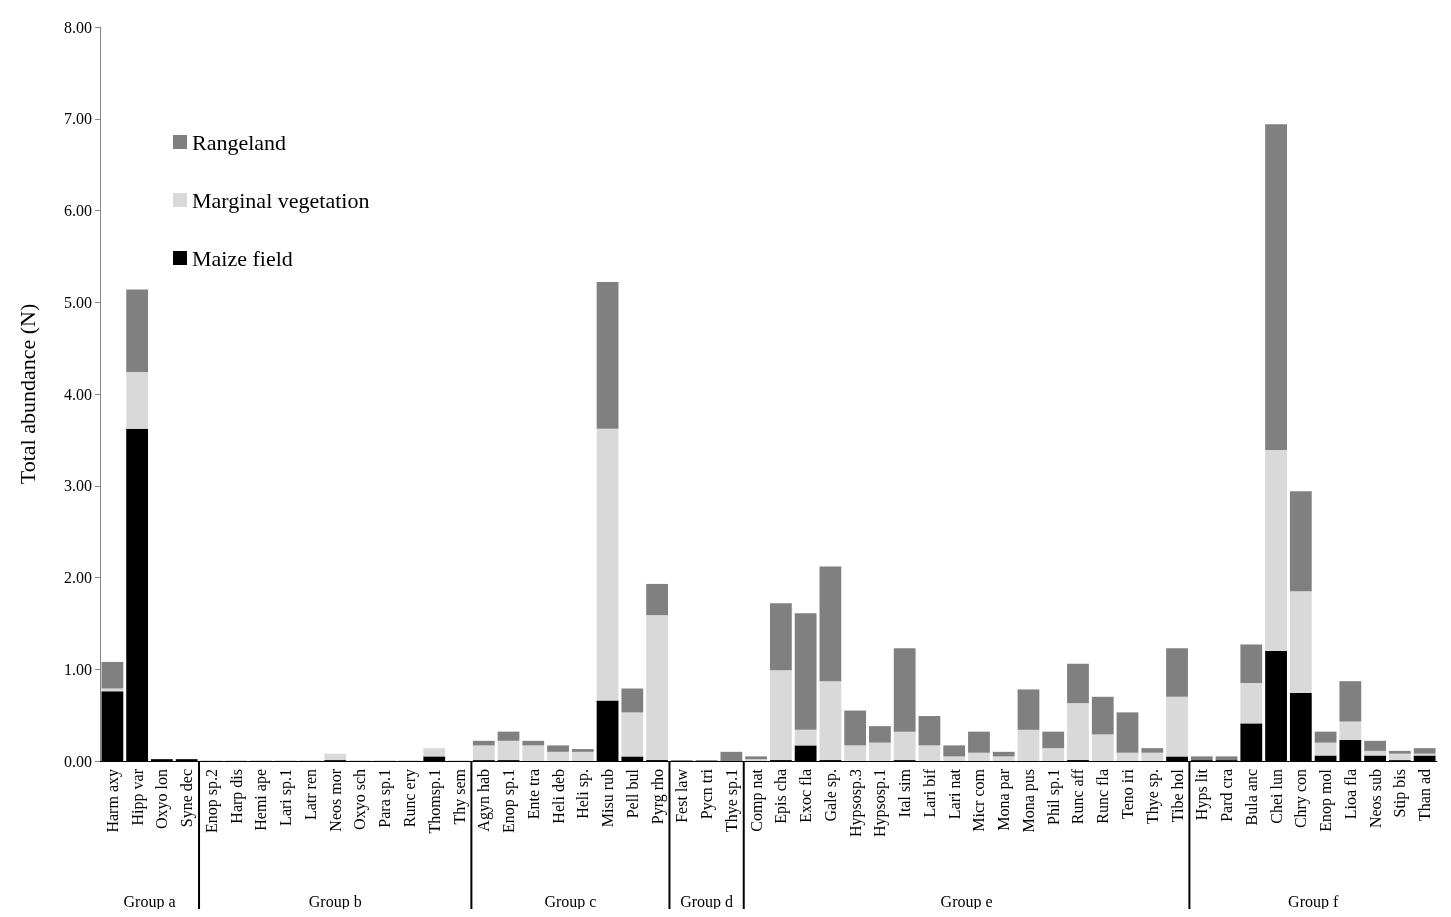  What do you see at coordinates (281, 200) in the screenshot?
I see `legend-label: Marginal vegetation` at bounding box center [281, 200].